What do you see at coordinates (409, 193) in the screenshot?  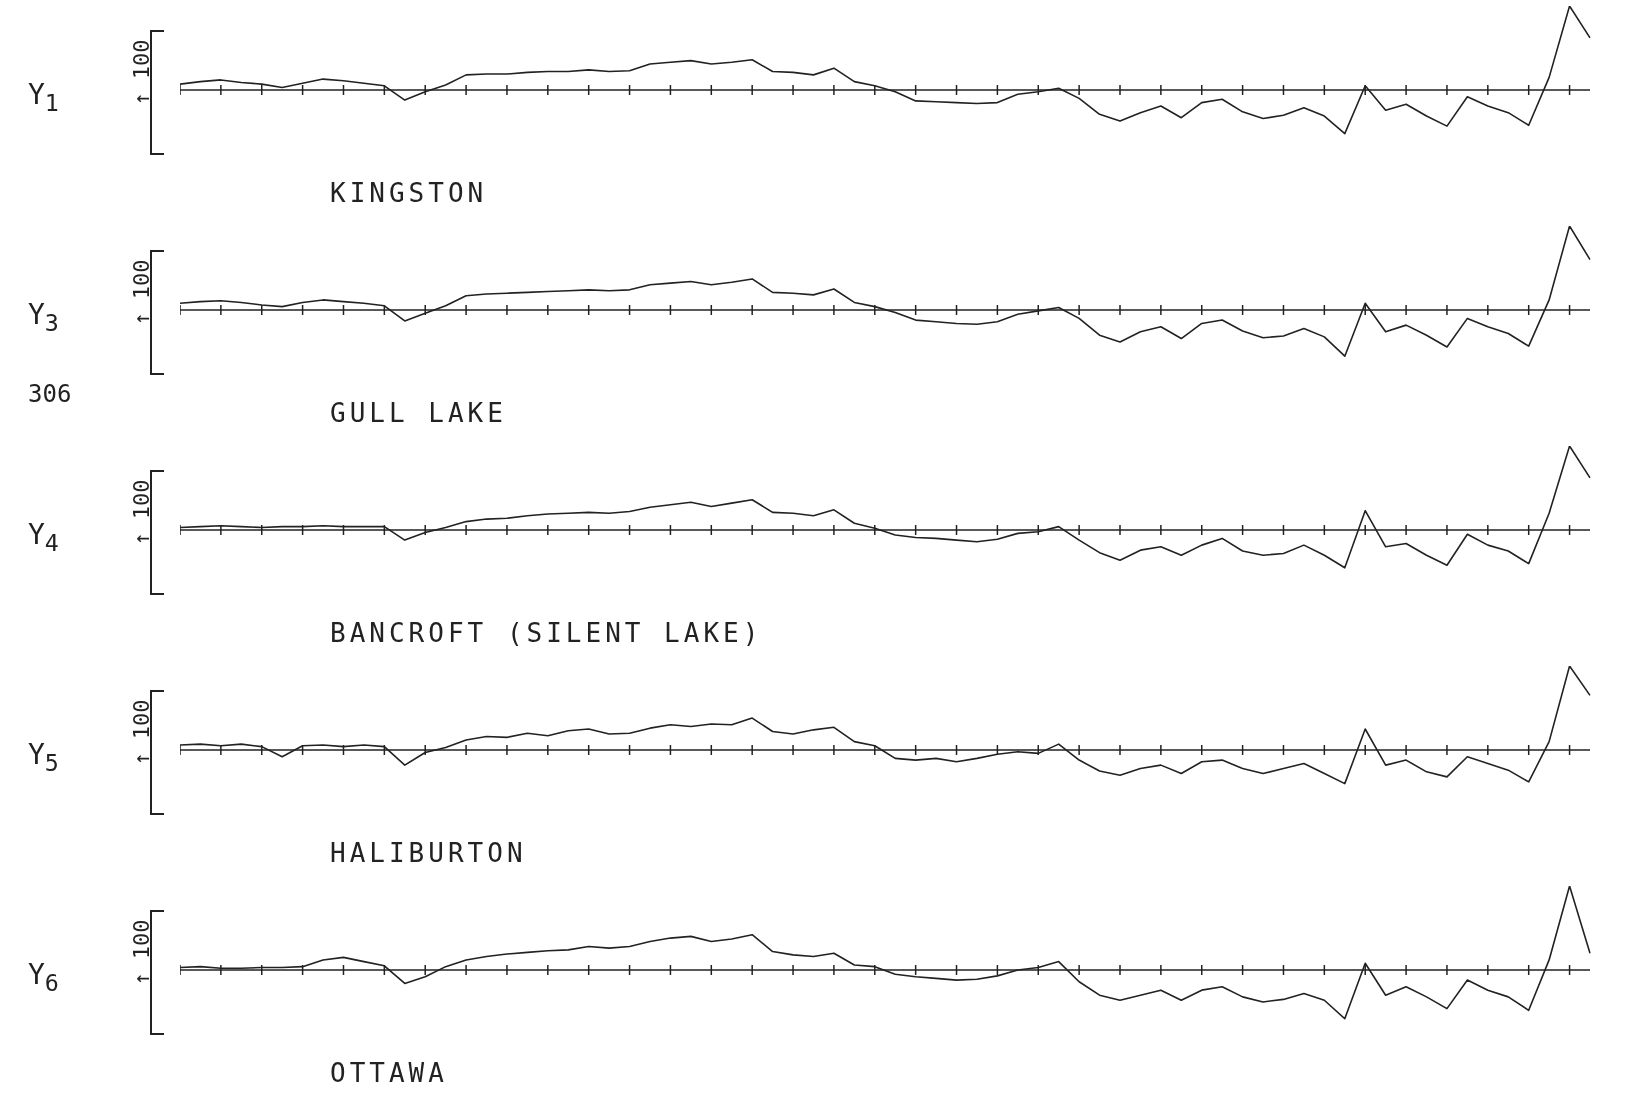 I see `text: KINGSTON` at bounding box center [409, 193].